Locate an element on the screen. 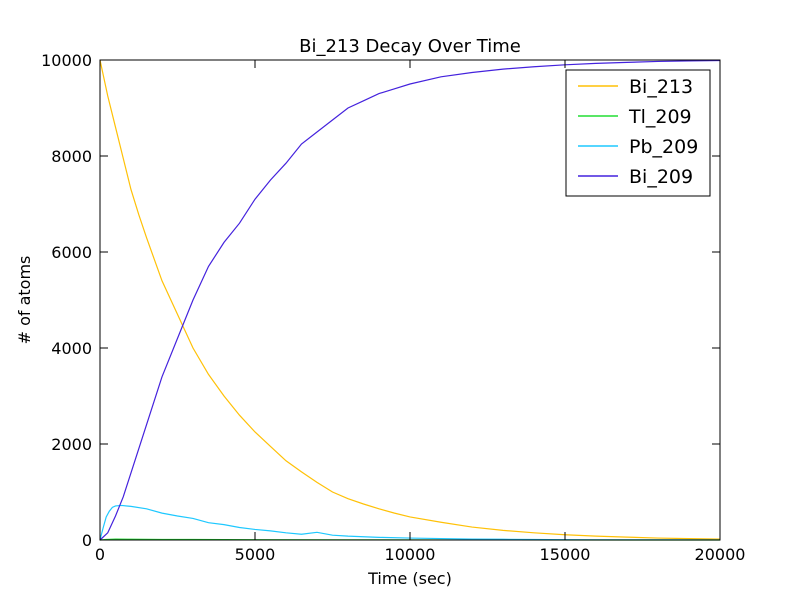  y-tick-label: 6000 is located at coordinates (71, 252).